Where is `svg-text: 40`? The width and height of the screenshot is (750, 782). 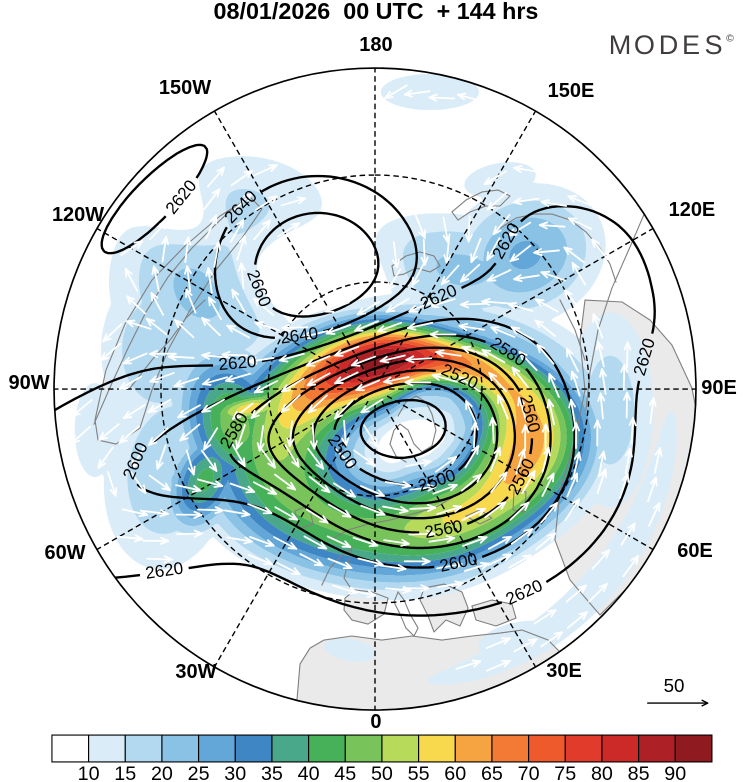 svg-text: 40 is located at coordinates (309, 772).